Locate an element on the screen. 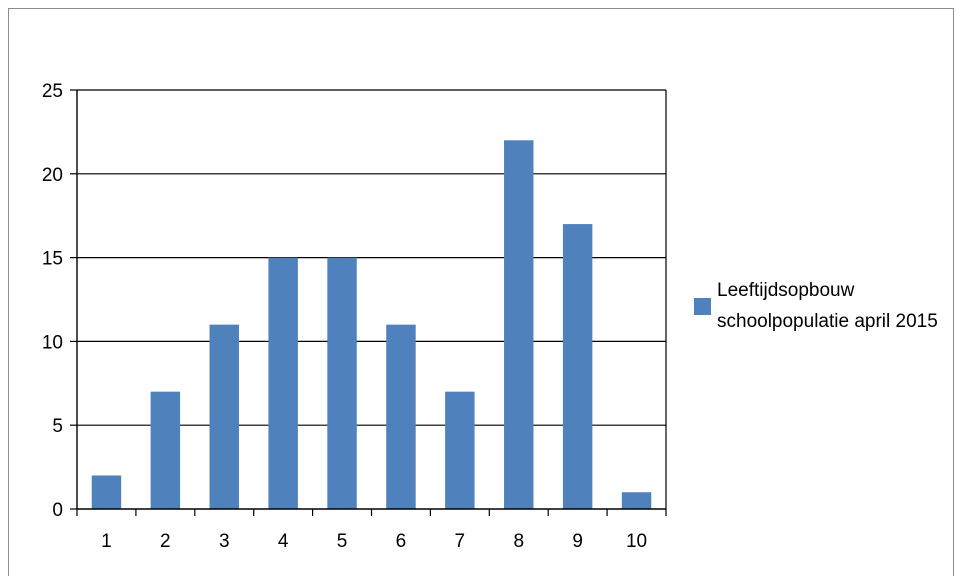 The image size is (956, 578). x-tick-label-2: 2 is located at coordinates (165, 541).